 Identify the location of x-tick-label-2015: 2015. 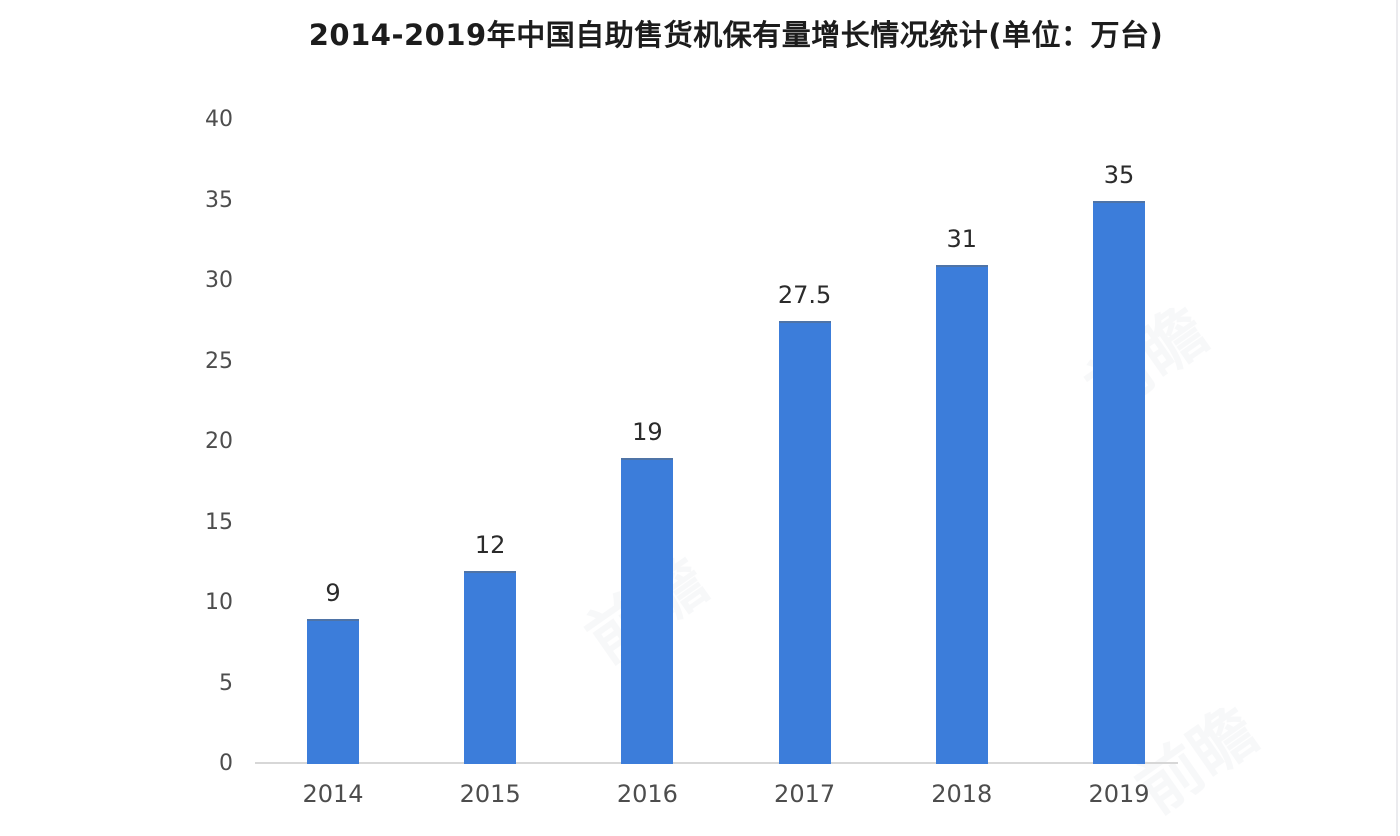
(490, 794).